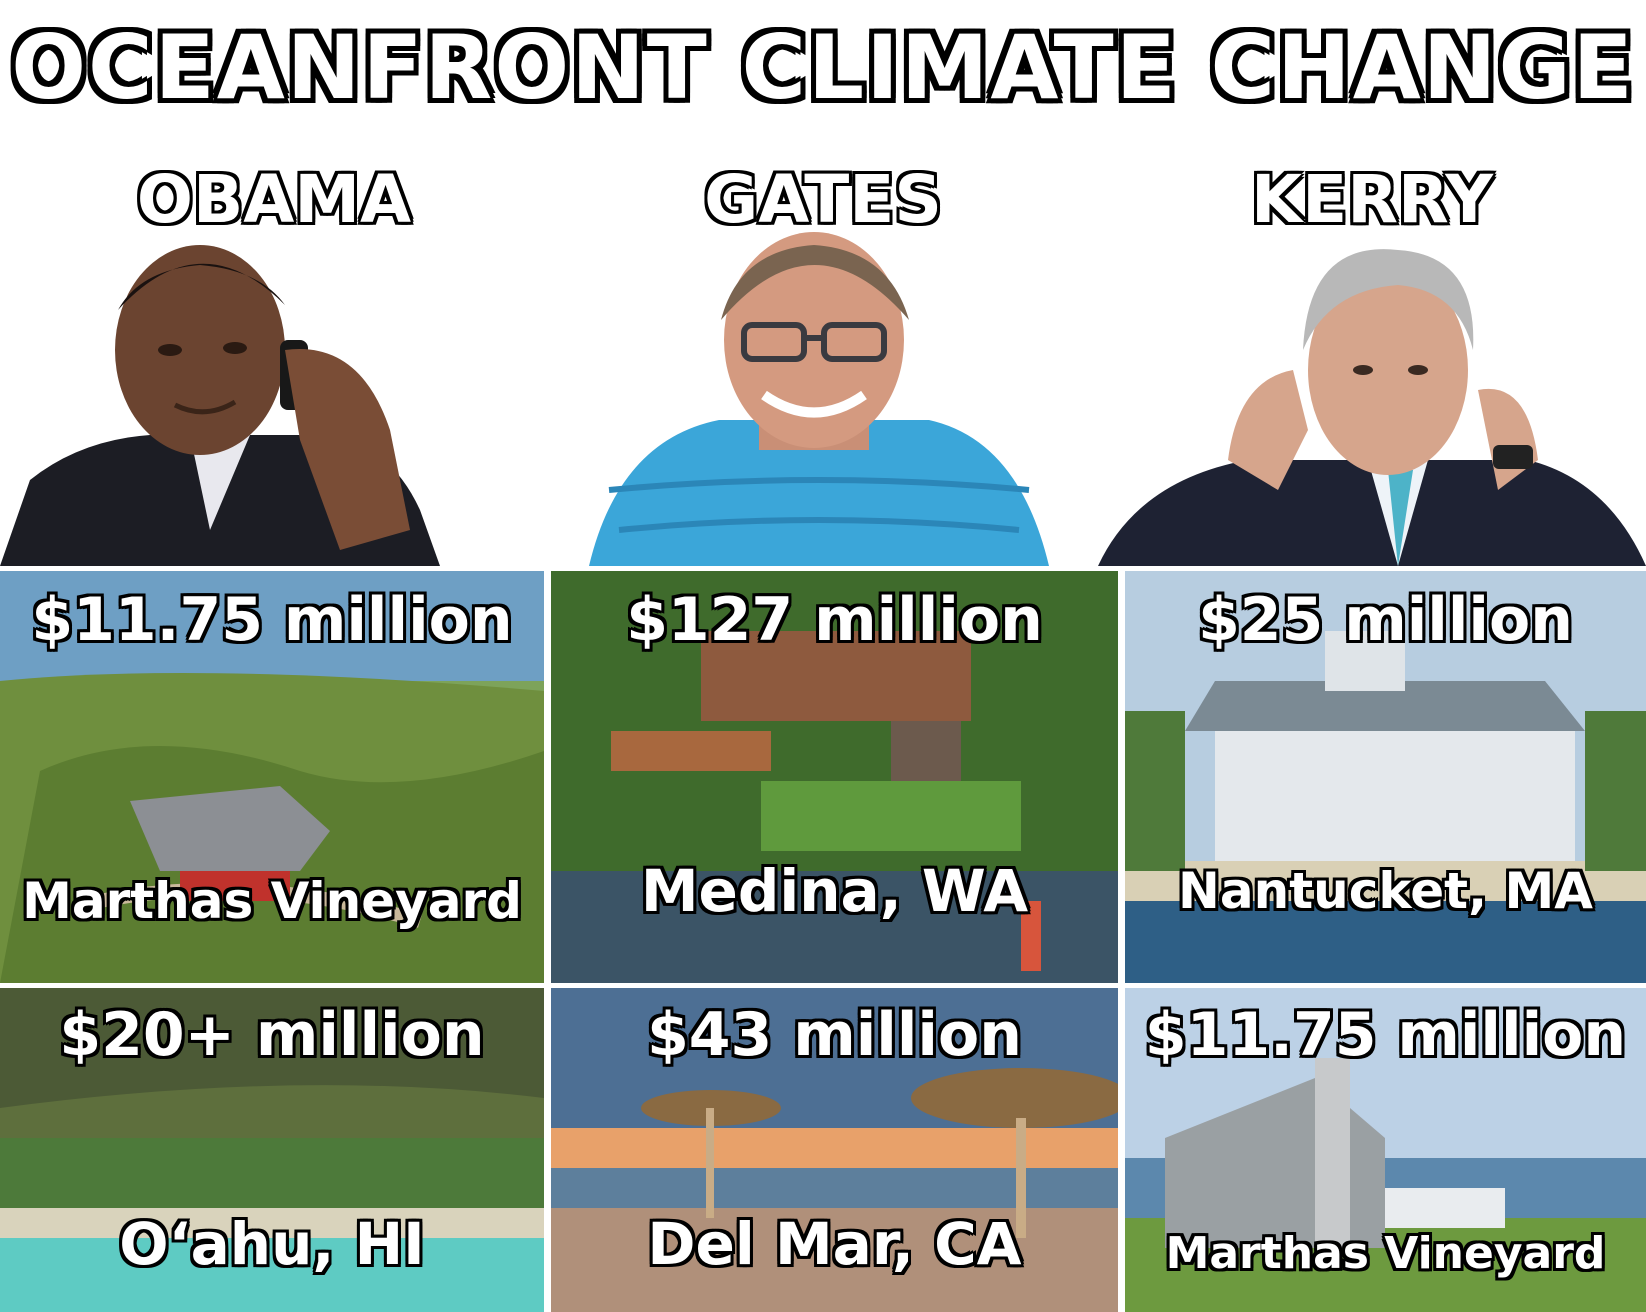  What do you see at coordinates (1385, 891) in the screenshot?
I see `home-location: Nantucket, MA` at bounding box center [1385, 891].